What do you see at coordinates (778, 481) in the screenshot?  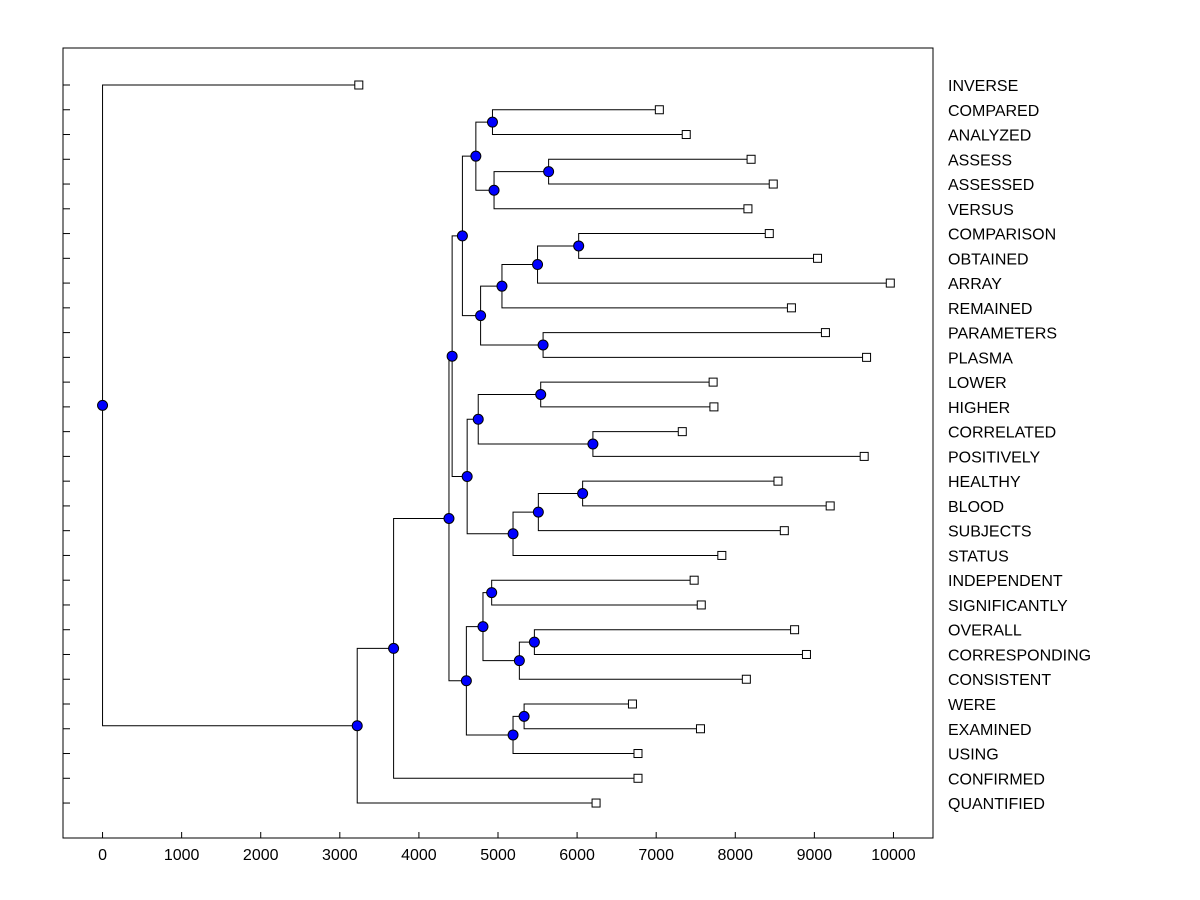 I see `leaf-marker-healthy` at bounding box center [778, 481].